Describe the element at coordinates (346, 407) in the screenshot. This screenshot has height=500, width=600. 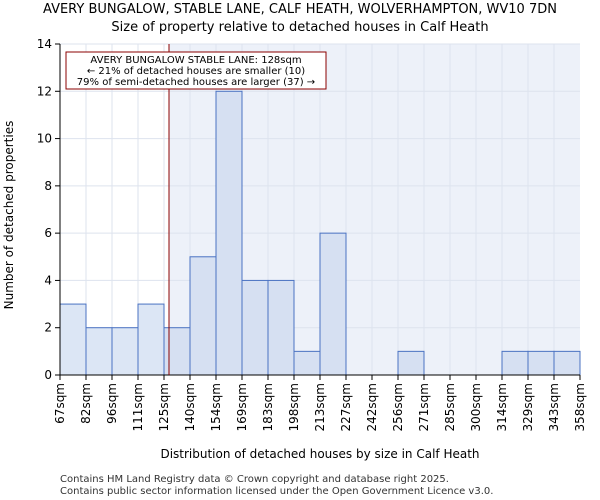
I see `x-tick-label: 227sqm` at that location.